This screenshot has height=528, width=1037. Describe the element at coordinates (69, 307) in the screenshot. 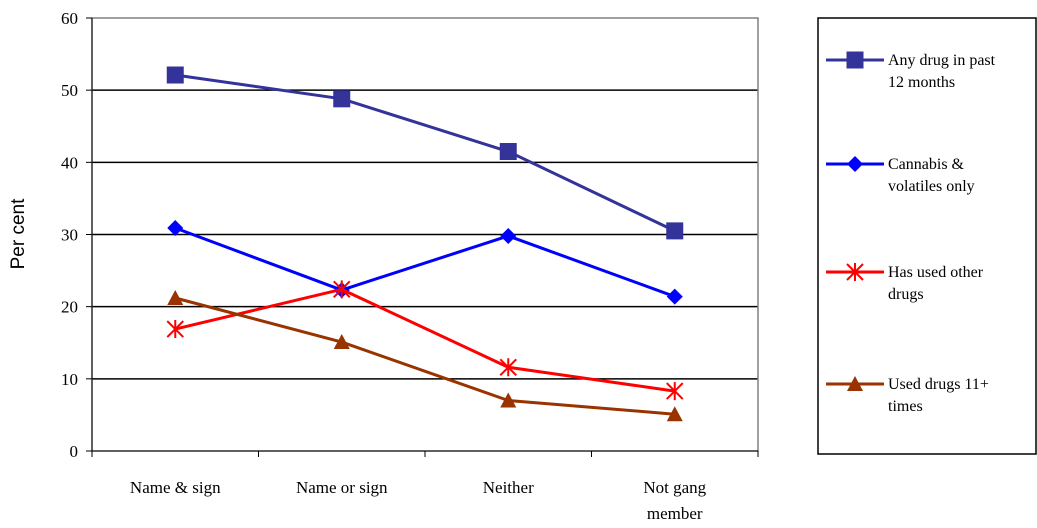

I see `y-tick-label: 20` at that location.